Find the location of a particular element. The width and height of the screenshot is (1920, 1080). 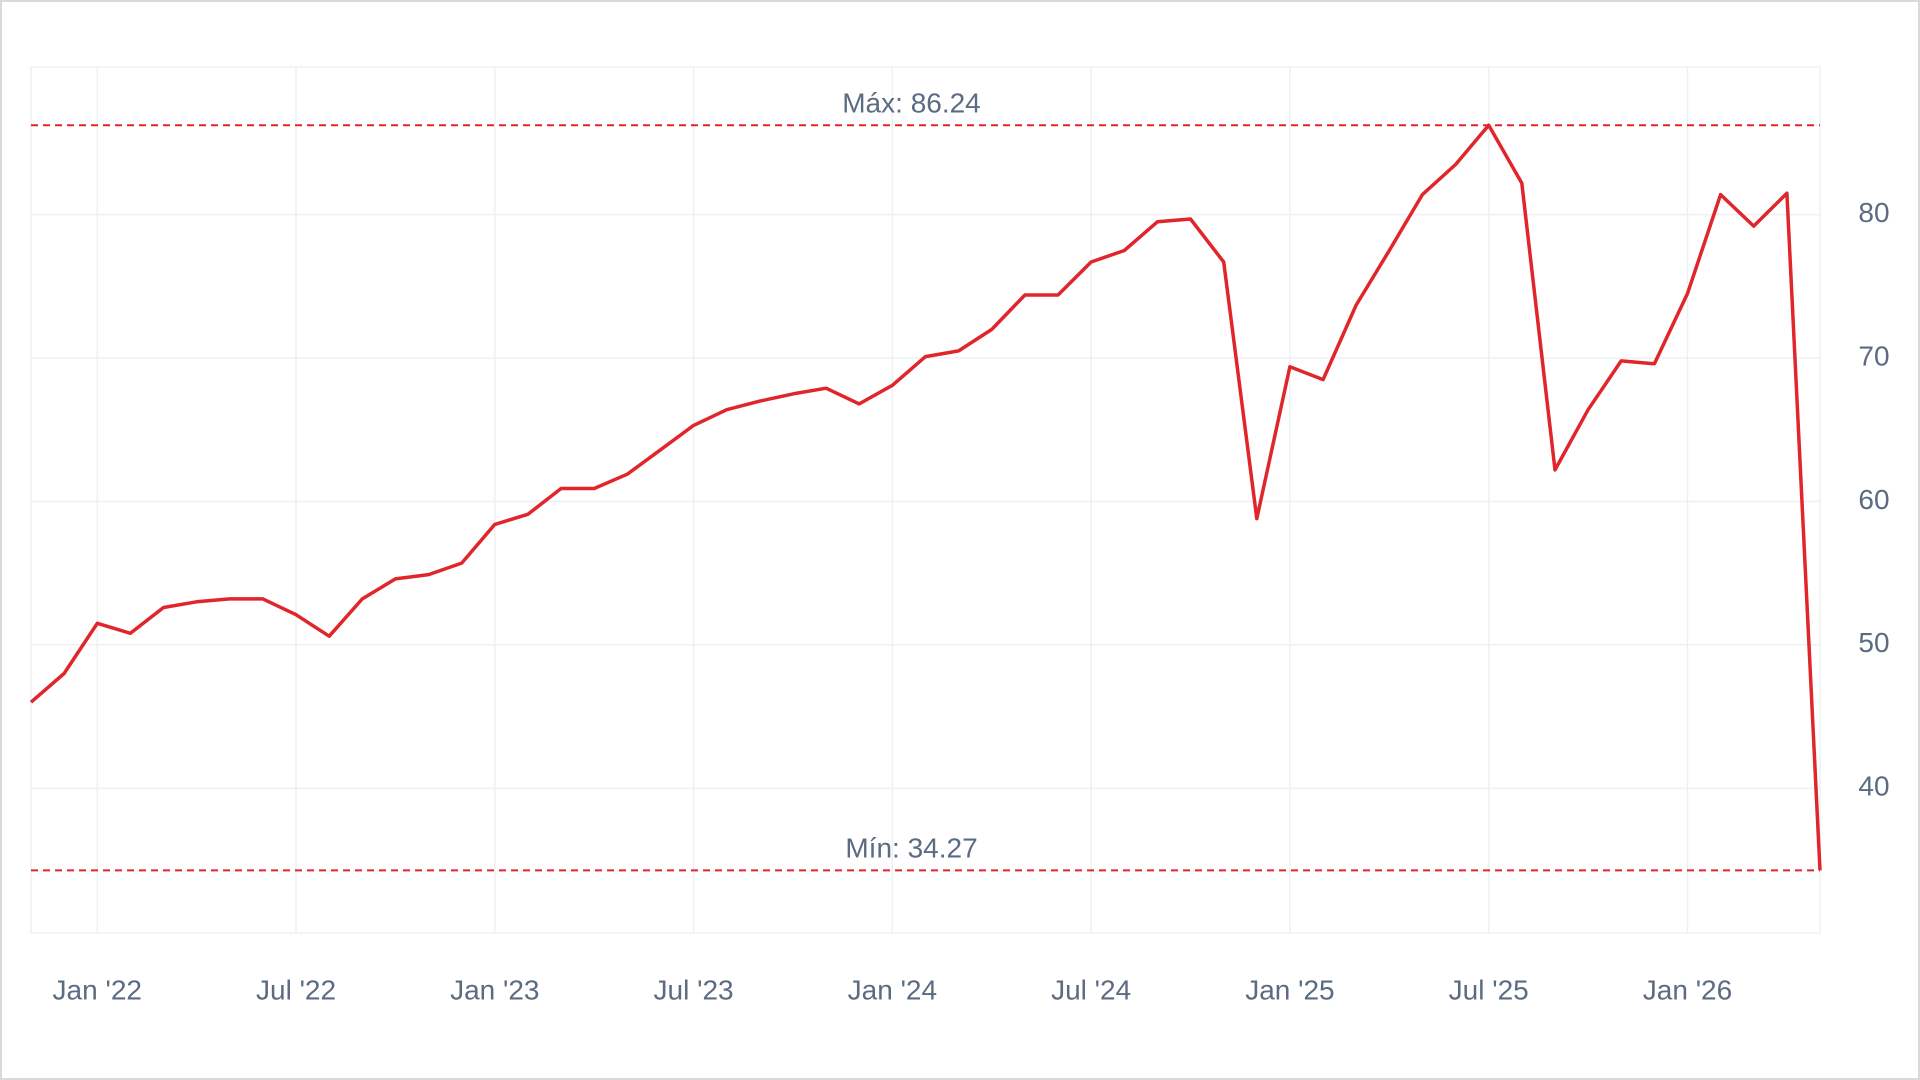

x-tick-label: Jul '22 is located at coordinates (296, 989).